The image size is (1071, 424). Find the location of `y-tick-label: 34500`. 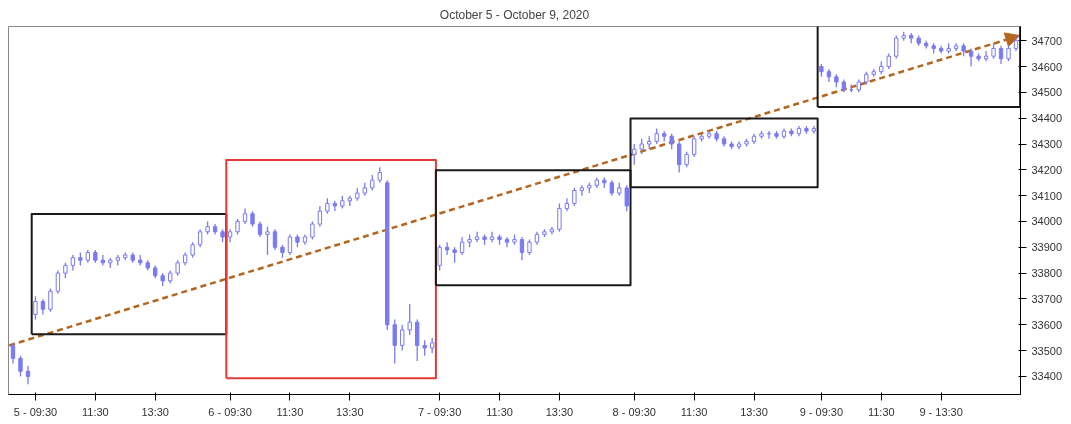

y-tick-label: 34500 is located at coordinates (1047, 92).